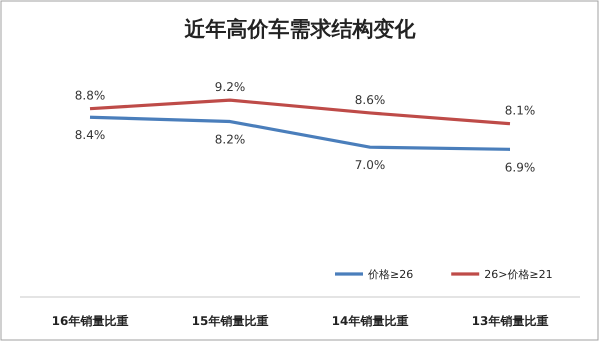 The image size is (600, 342). Describe the element at coordinates (90, 321) in the screenshot. I see `x-tick-label: 16年销量比重` at that location.